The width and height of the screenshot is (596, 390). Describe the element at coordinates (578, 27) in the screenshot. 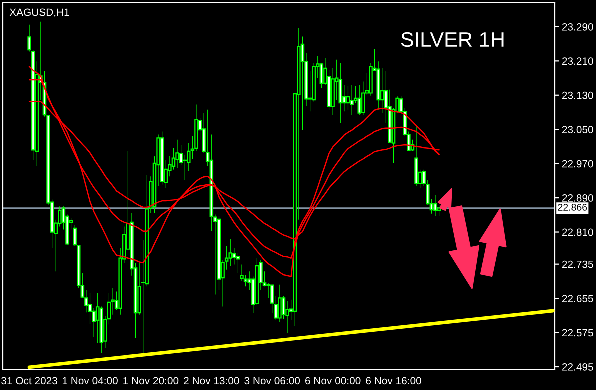

I see `y-tick-label: 23.290` at that location.